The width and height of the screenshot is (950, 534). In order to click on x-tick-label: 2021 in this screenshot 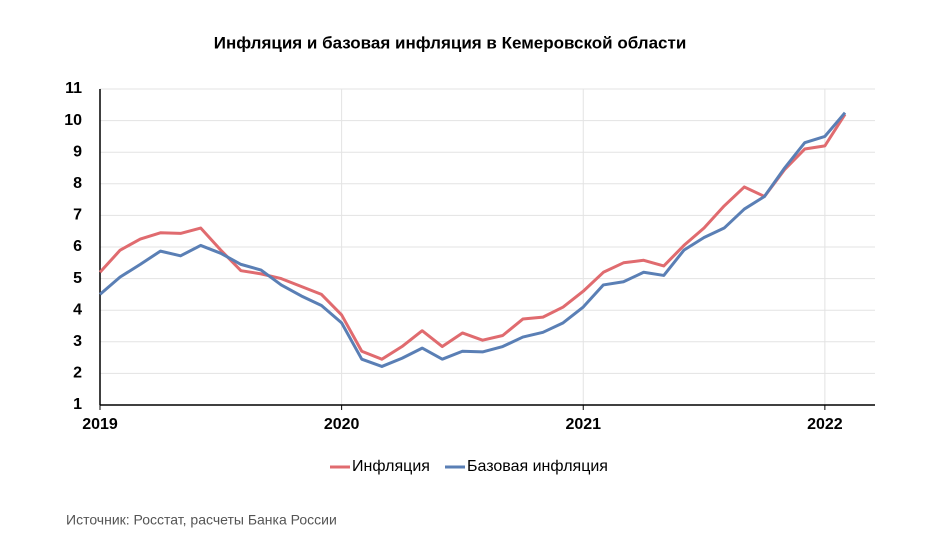, I will do `click(583, 424)`.